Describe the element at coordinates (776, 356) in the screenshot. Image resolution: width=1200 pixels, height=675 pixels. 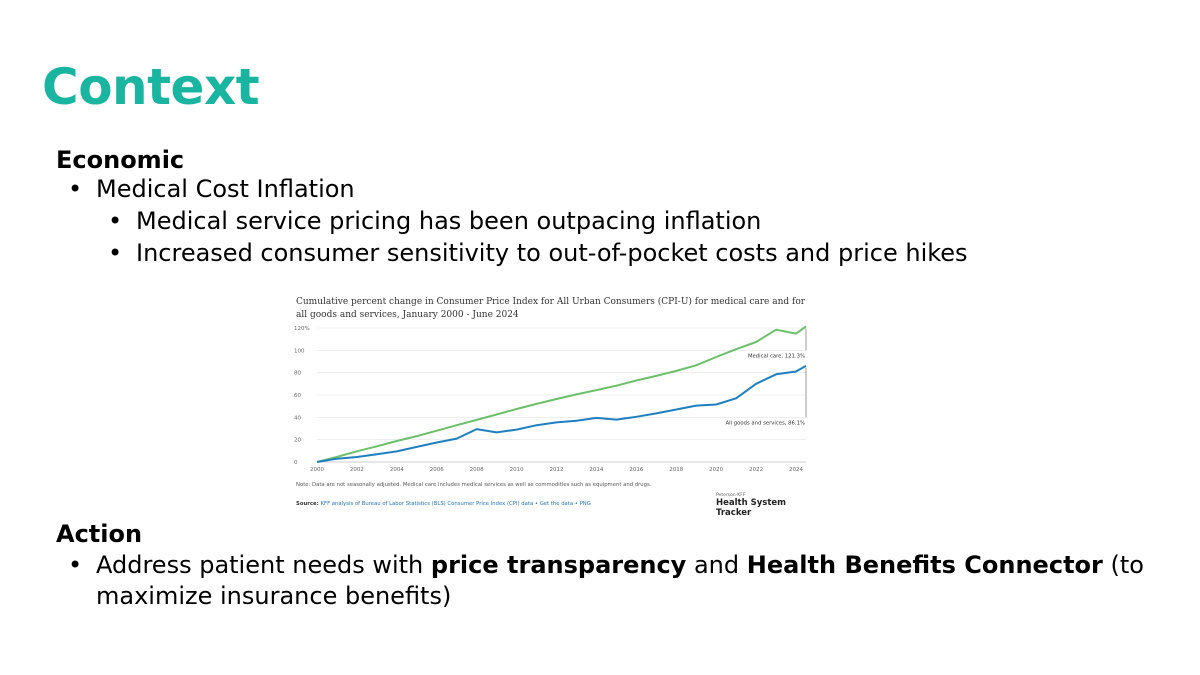
I see `medical-care-annotation: Medical care, 121.3%` at that location.